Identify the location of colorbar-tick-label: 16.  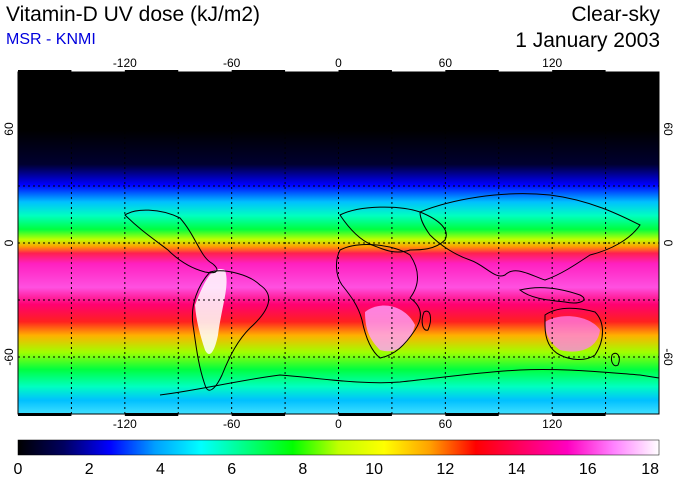
(588, 469).